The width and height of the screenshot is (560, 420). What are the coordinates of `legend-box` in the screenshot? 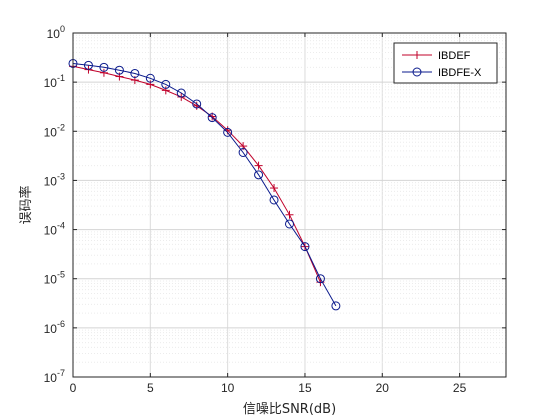 It's located at (445, 63).